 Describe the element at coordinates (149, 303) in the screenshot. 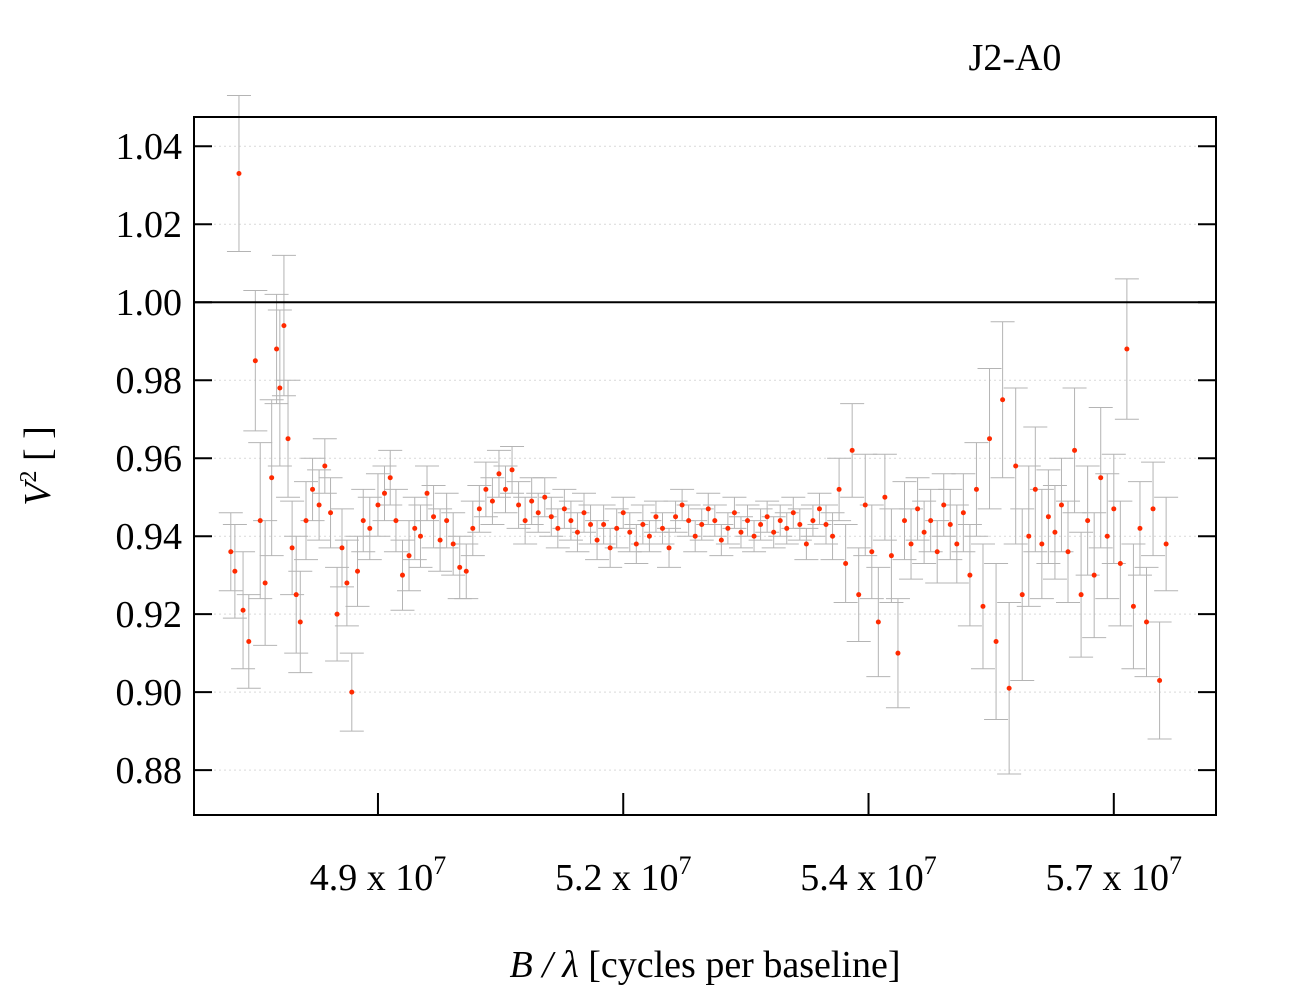

I see `y-tick-label: 1.00` at that location.